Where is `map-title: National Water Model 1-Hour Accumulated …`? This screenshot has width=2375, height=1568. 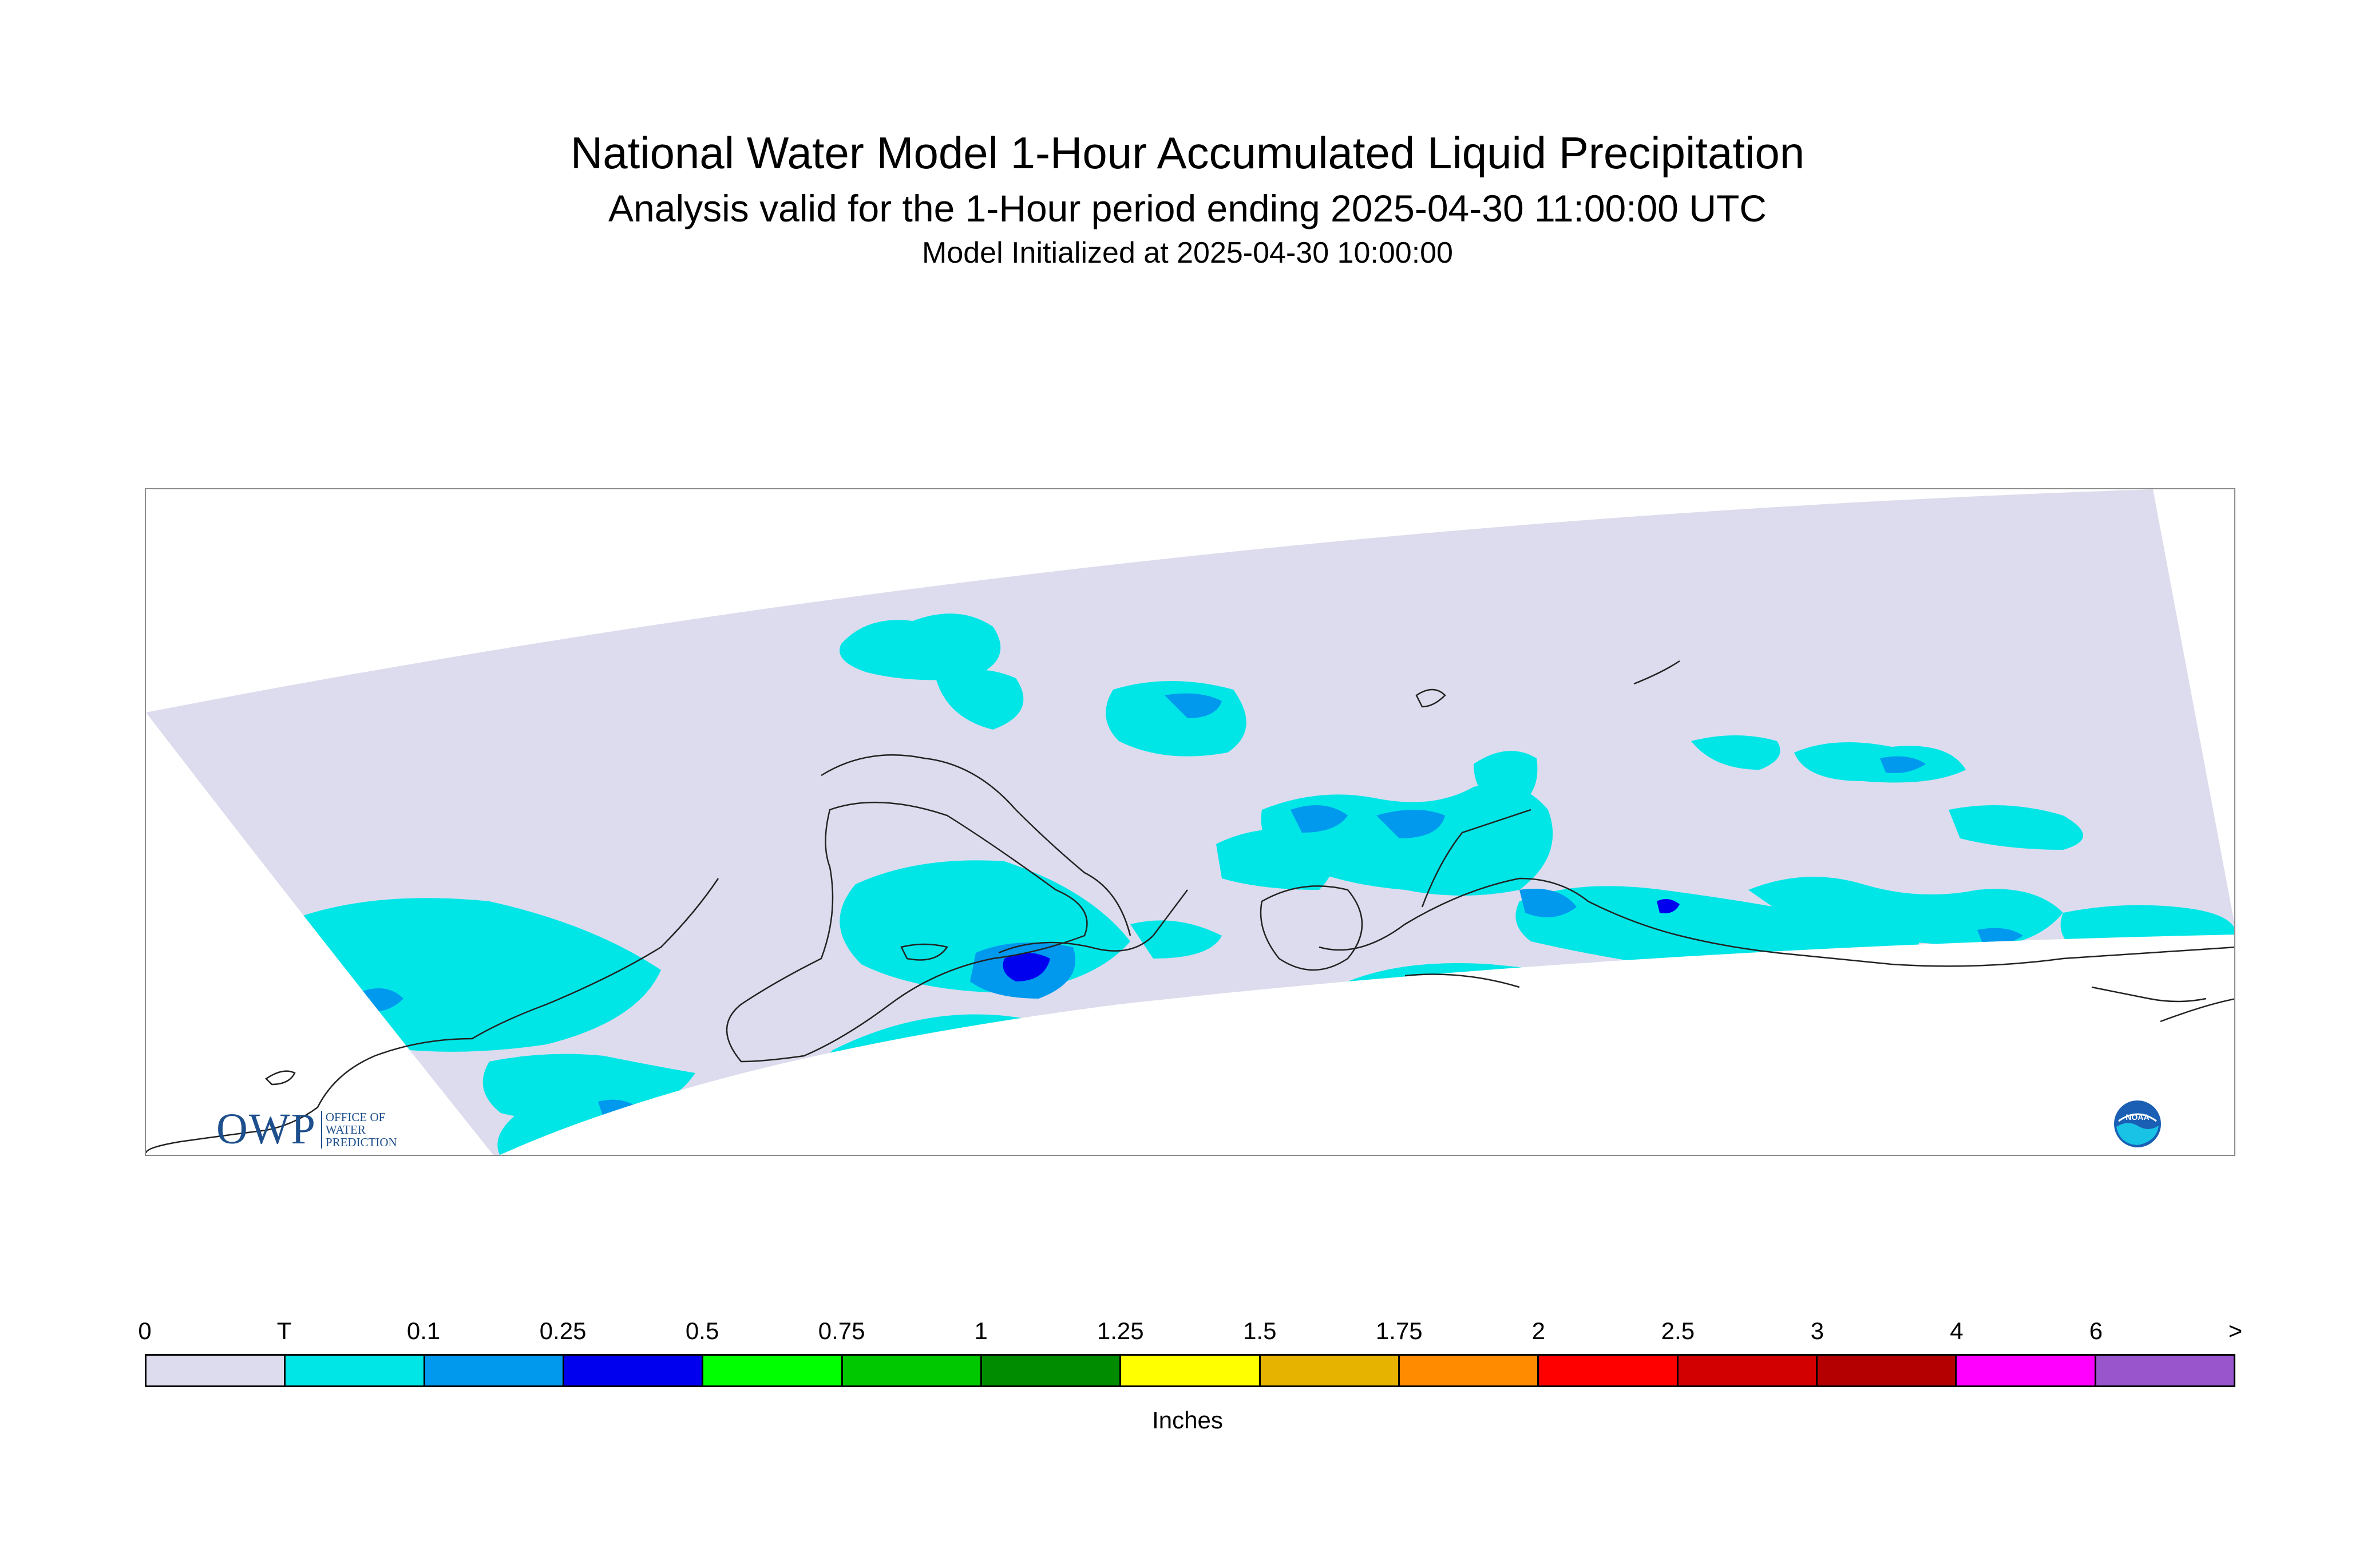
map-title: National Water Model 1-Hour Accumulated … is located at coordinates (1187, 153).